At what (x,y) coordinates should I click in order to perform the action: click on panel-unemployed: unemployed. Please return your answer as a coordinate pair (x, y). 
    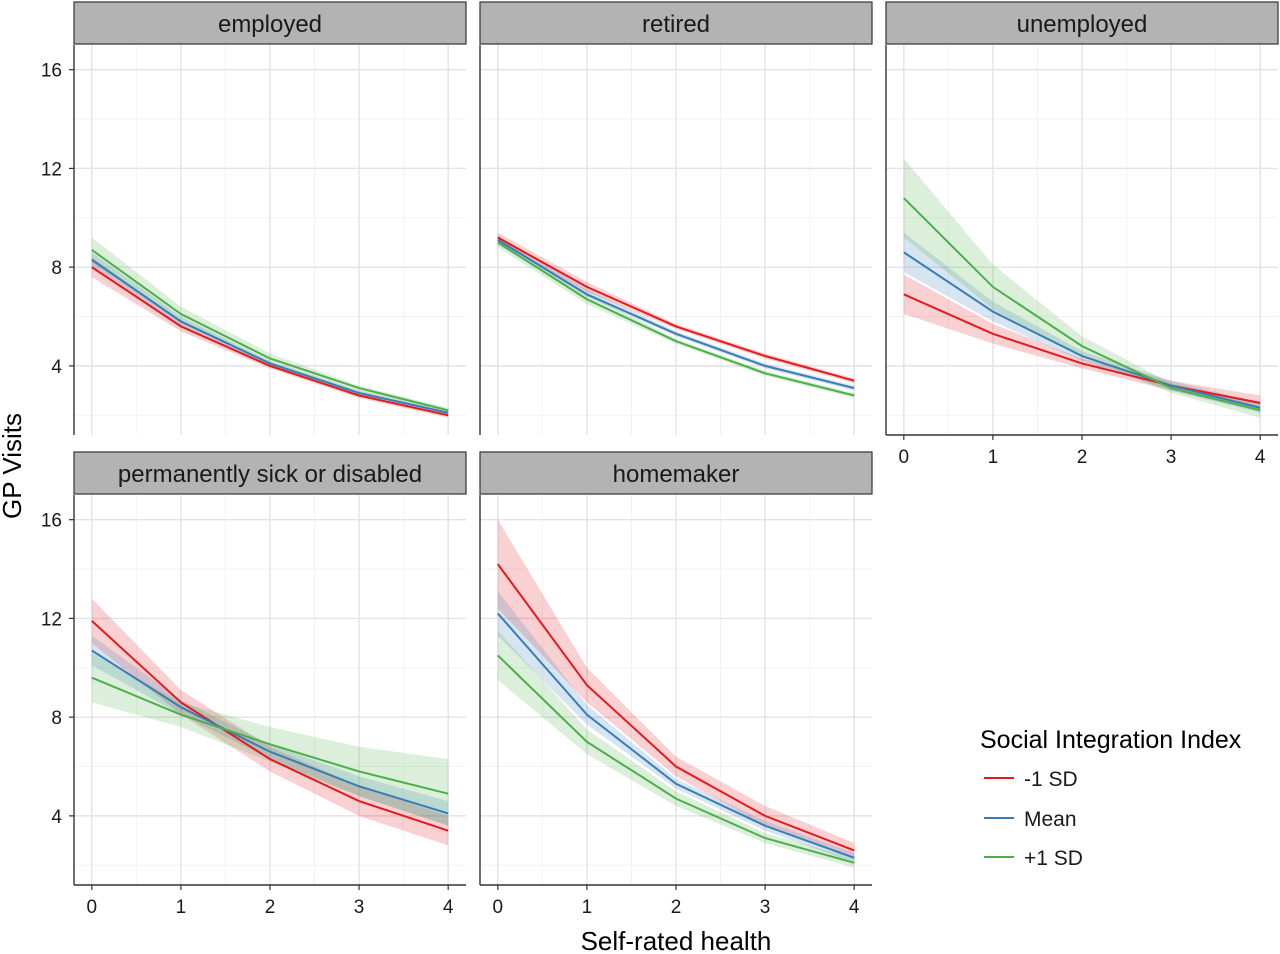
    Looking at the image, I should click on (1082, 23).